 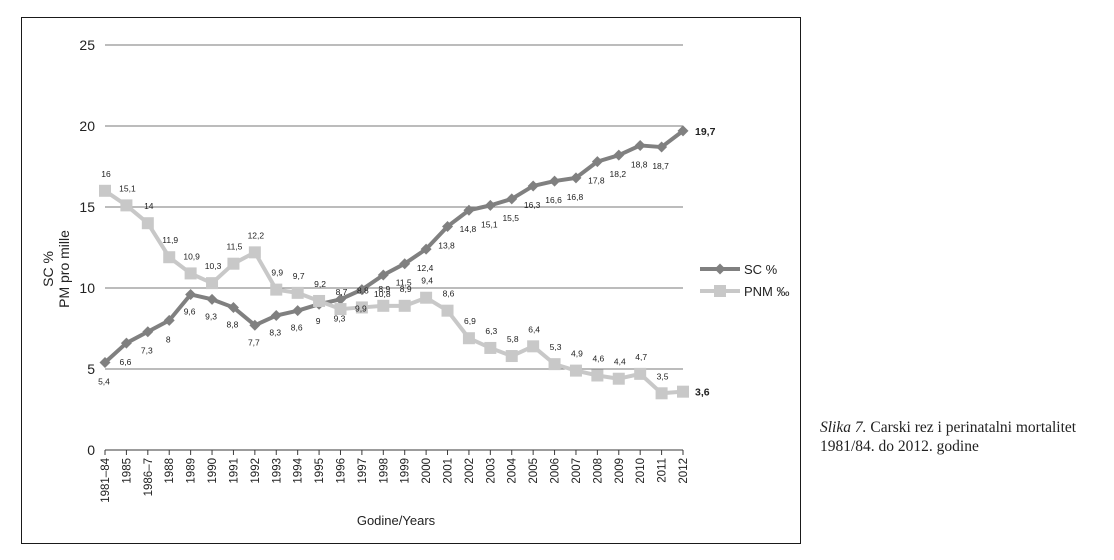 I want to click on data-label: 16,6, so click(x=553, y=200).